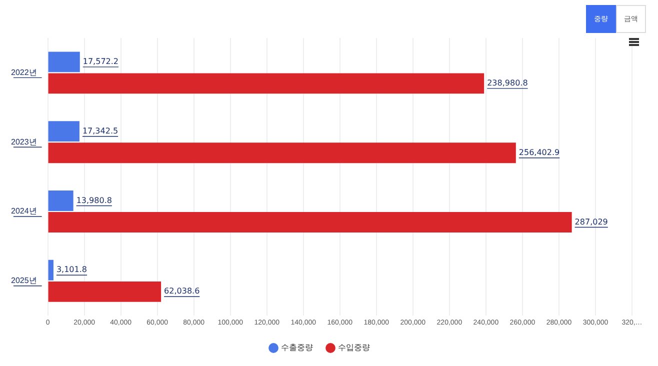 This screenshot has width=658, height=366. Describe the element at coordinates (24, 72) in the screenshot. I see `y-tick-label: 2022년` at that location.